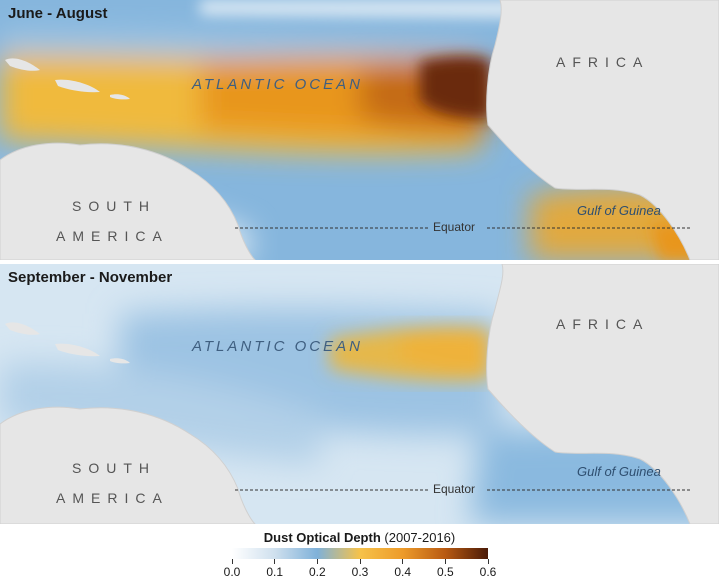  What do you see at coordinates (90, 277) in the screenshot?
I see `period-title: September - November` at bounding box center [90, 277].